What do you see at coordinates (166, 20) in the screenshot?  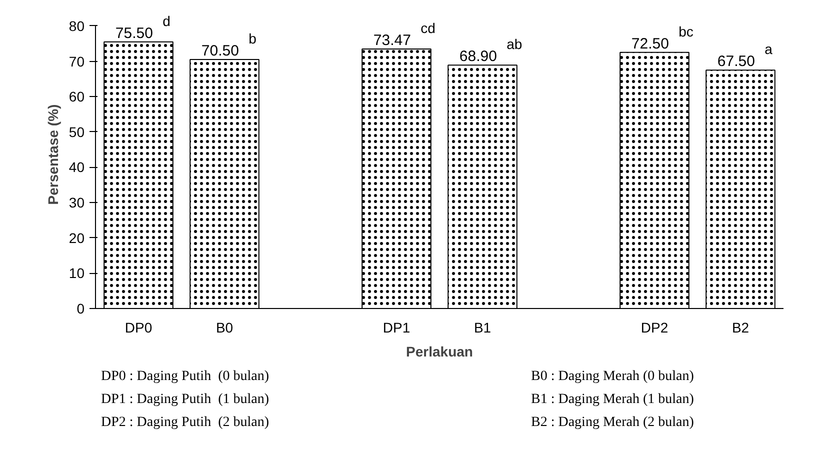 I see `annotation: d` at bounding box center [166, 20].